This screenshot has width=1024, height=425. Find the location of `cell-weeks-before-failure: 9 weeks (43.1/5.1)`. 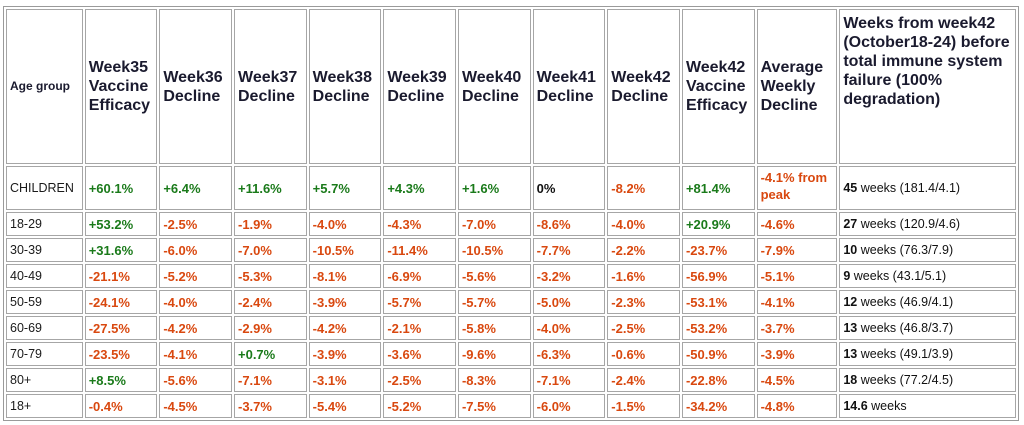

cell-weeks-before-failure: 9 weeks (43.1/5.1) is located at coordinates (927, 276).